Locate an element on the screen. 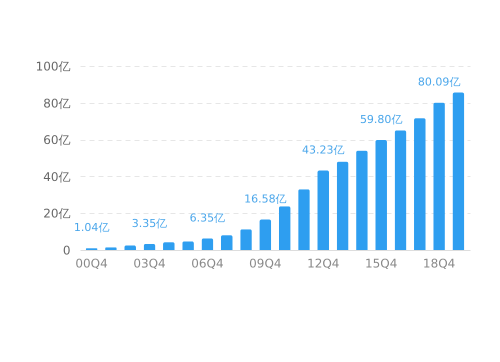 This screenshot has height=362, width=500. y-tick-label: 100亿 is located at coordinates (53, 67).